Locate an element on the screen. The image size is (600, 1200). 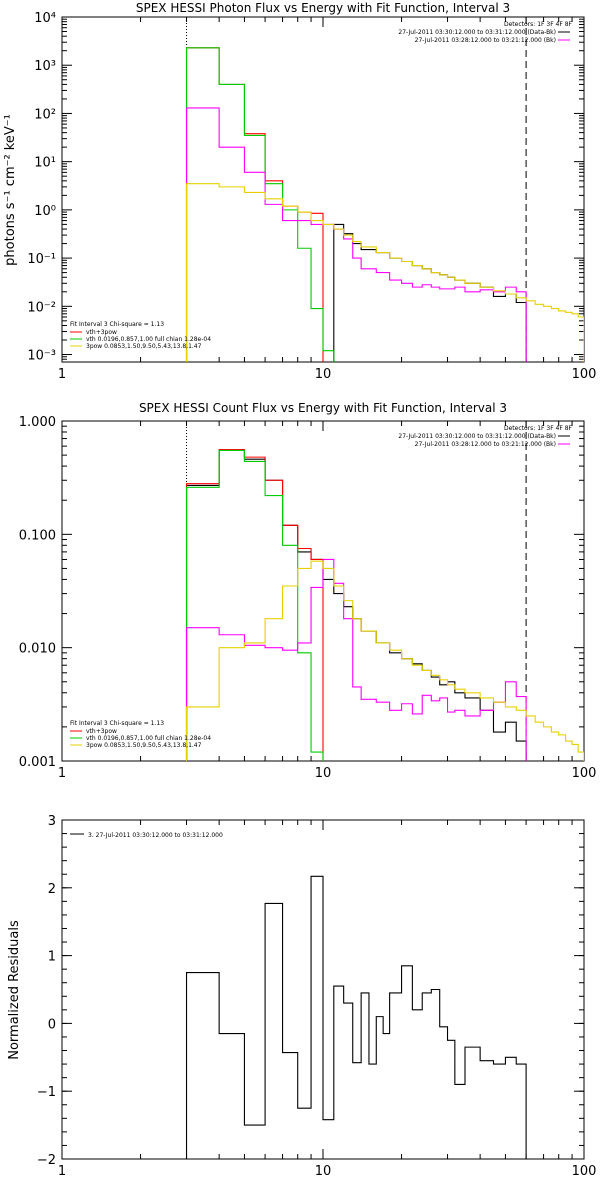
y-tick-label: 2 is located at coordinates (52, 889).